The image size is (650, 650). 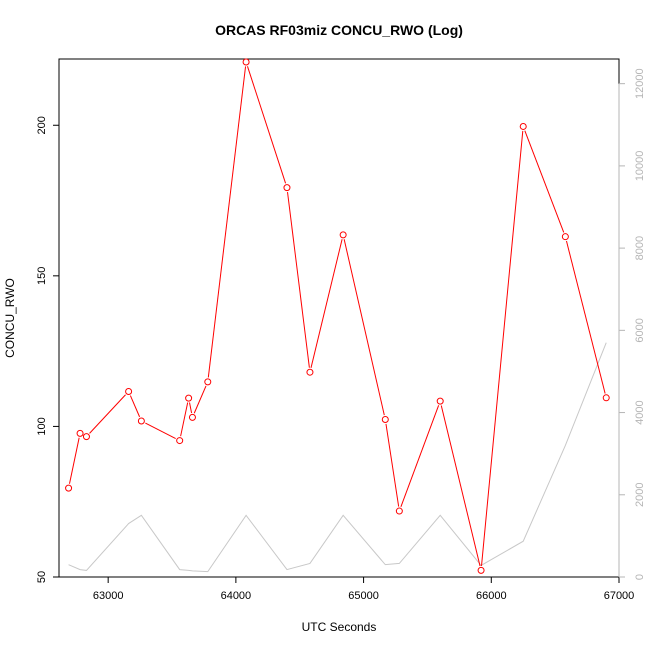 I want to click on right-y-tick-label: 10000, so click(x=640, y=166).